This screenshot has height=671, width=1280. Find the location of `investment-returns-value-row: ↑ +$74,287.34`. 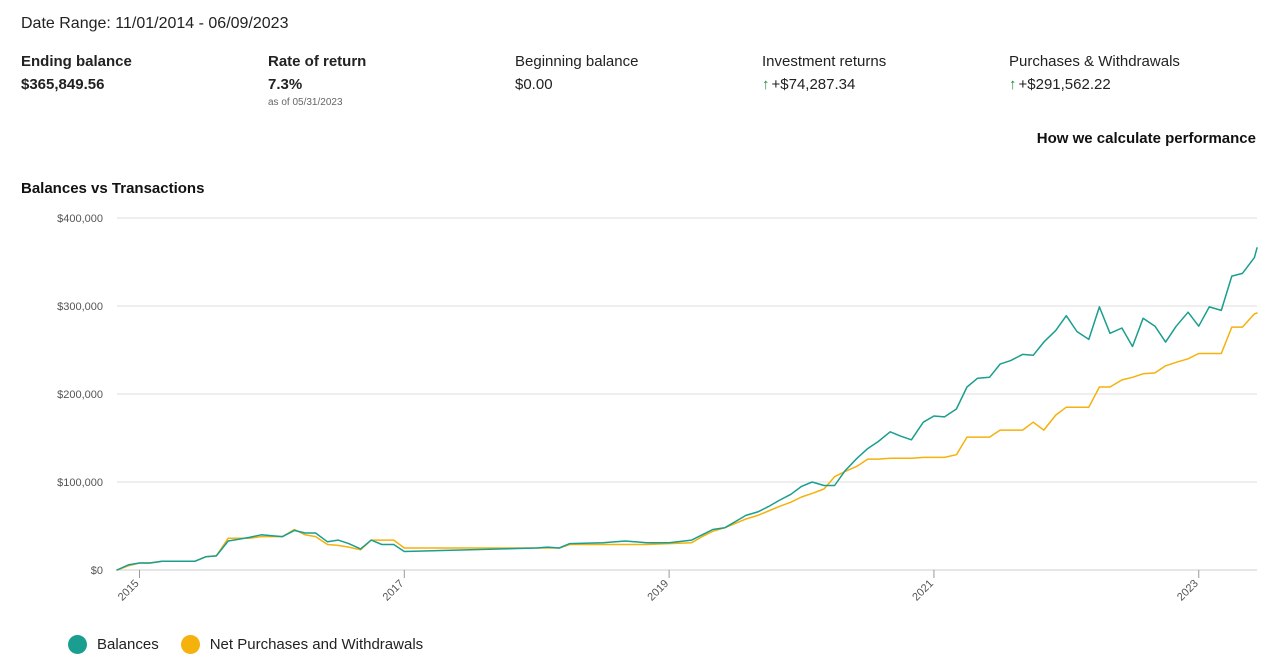

investment-returns-value-row: ↑ +$74,287.34 is located at coordinates (824, 84).